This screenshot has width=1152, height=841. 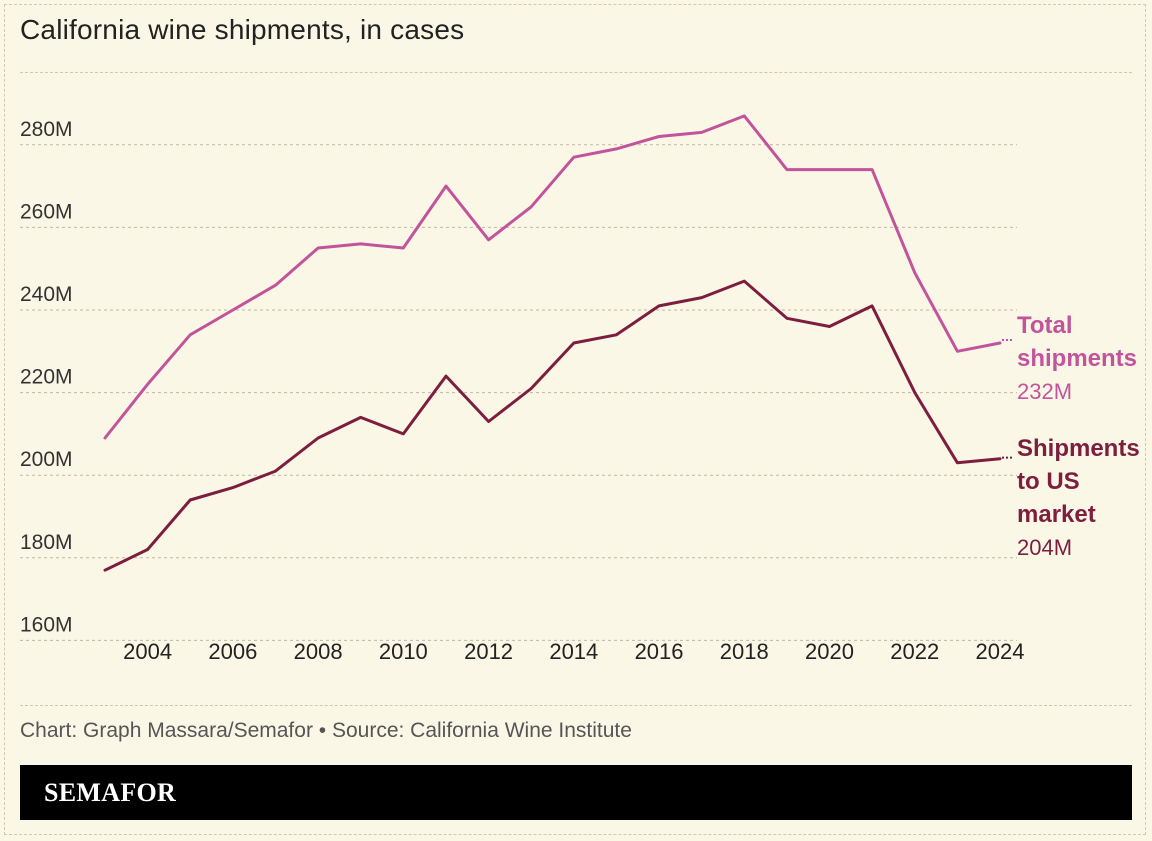 I want to click on x-tick-label: 2024, so click(x=1000, y=651).